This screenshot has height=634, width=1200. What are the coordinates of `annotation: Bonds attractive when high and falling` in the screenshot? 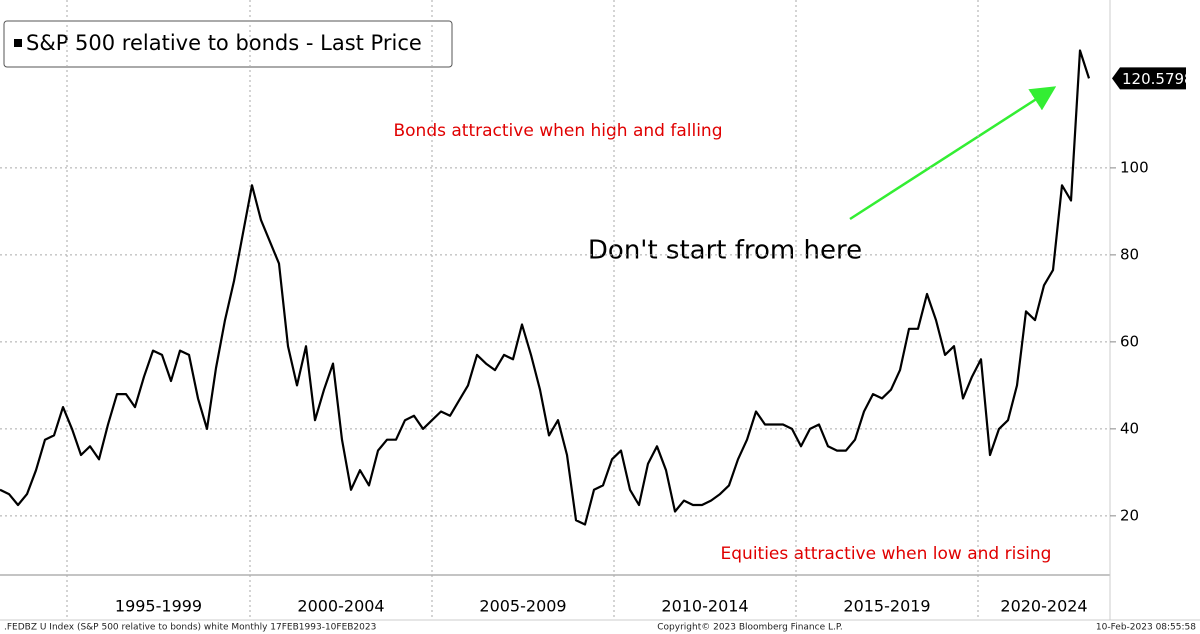 It's located at (557, 131).